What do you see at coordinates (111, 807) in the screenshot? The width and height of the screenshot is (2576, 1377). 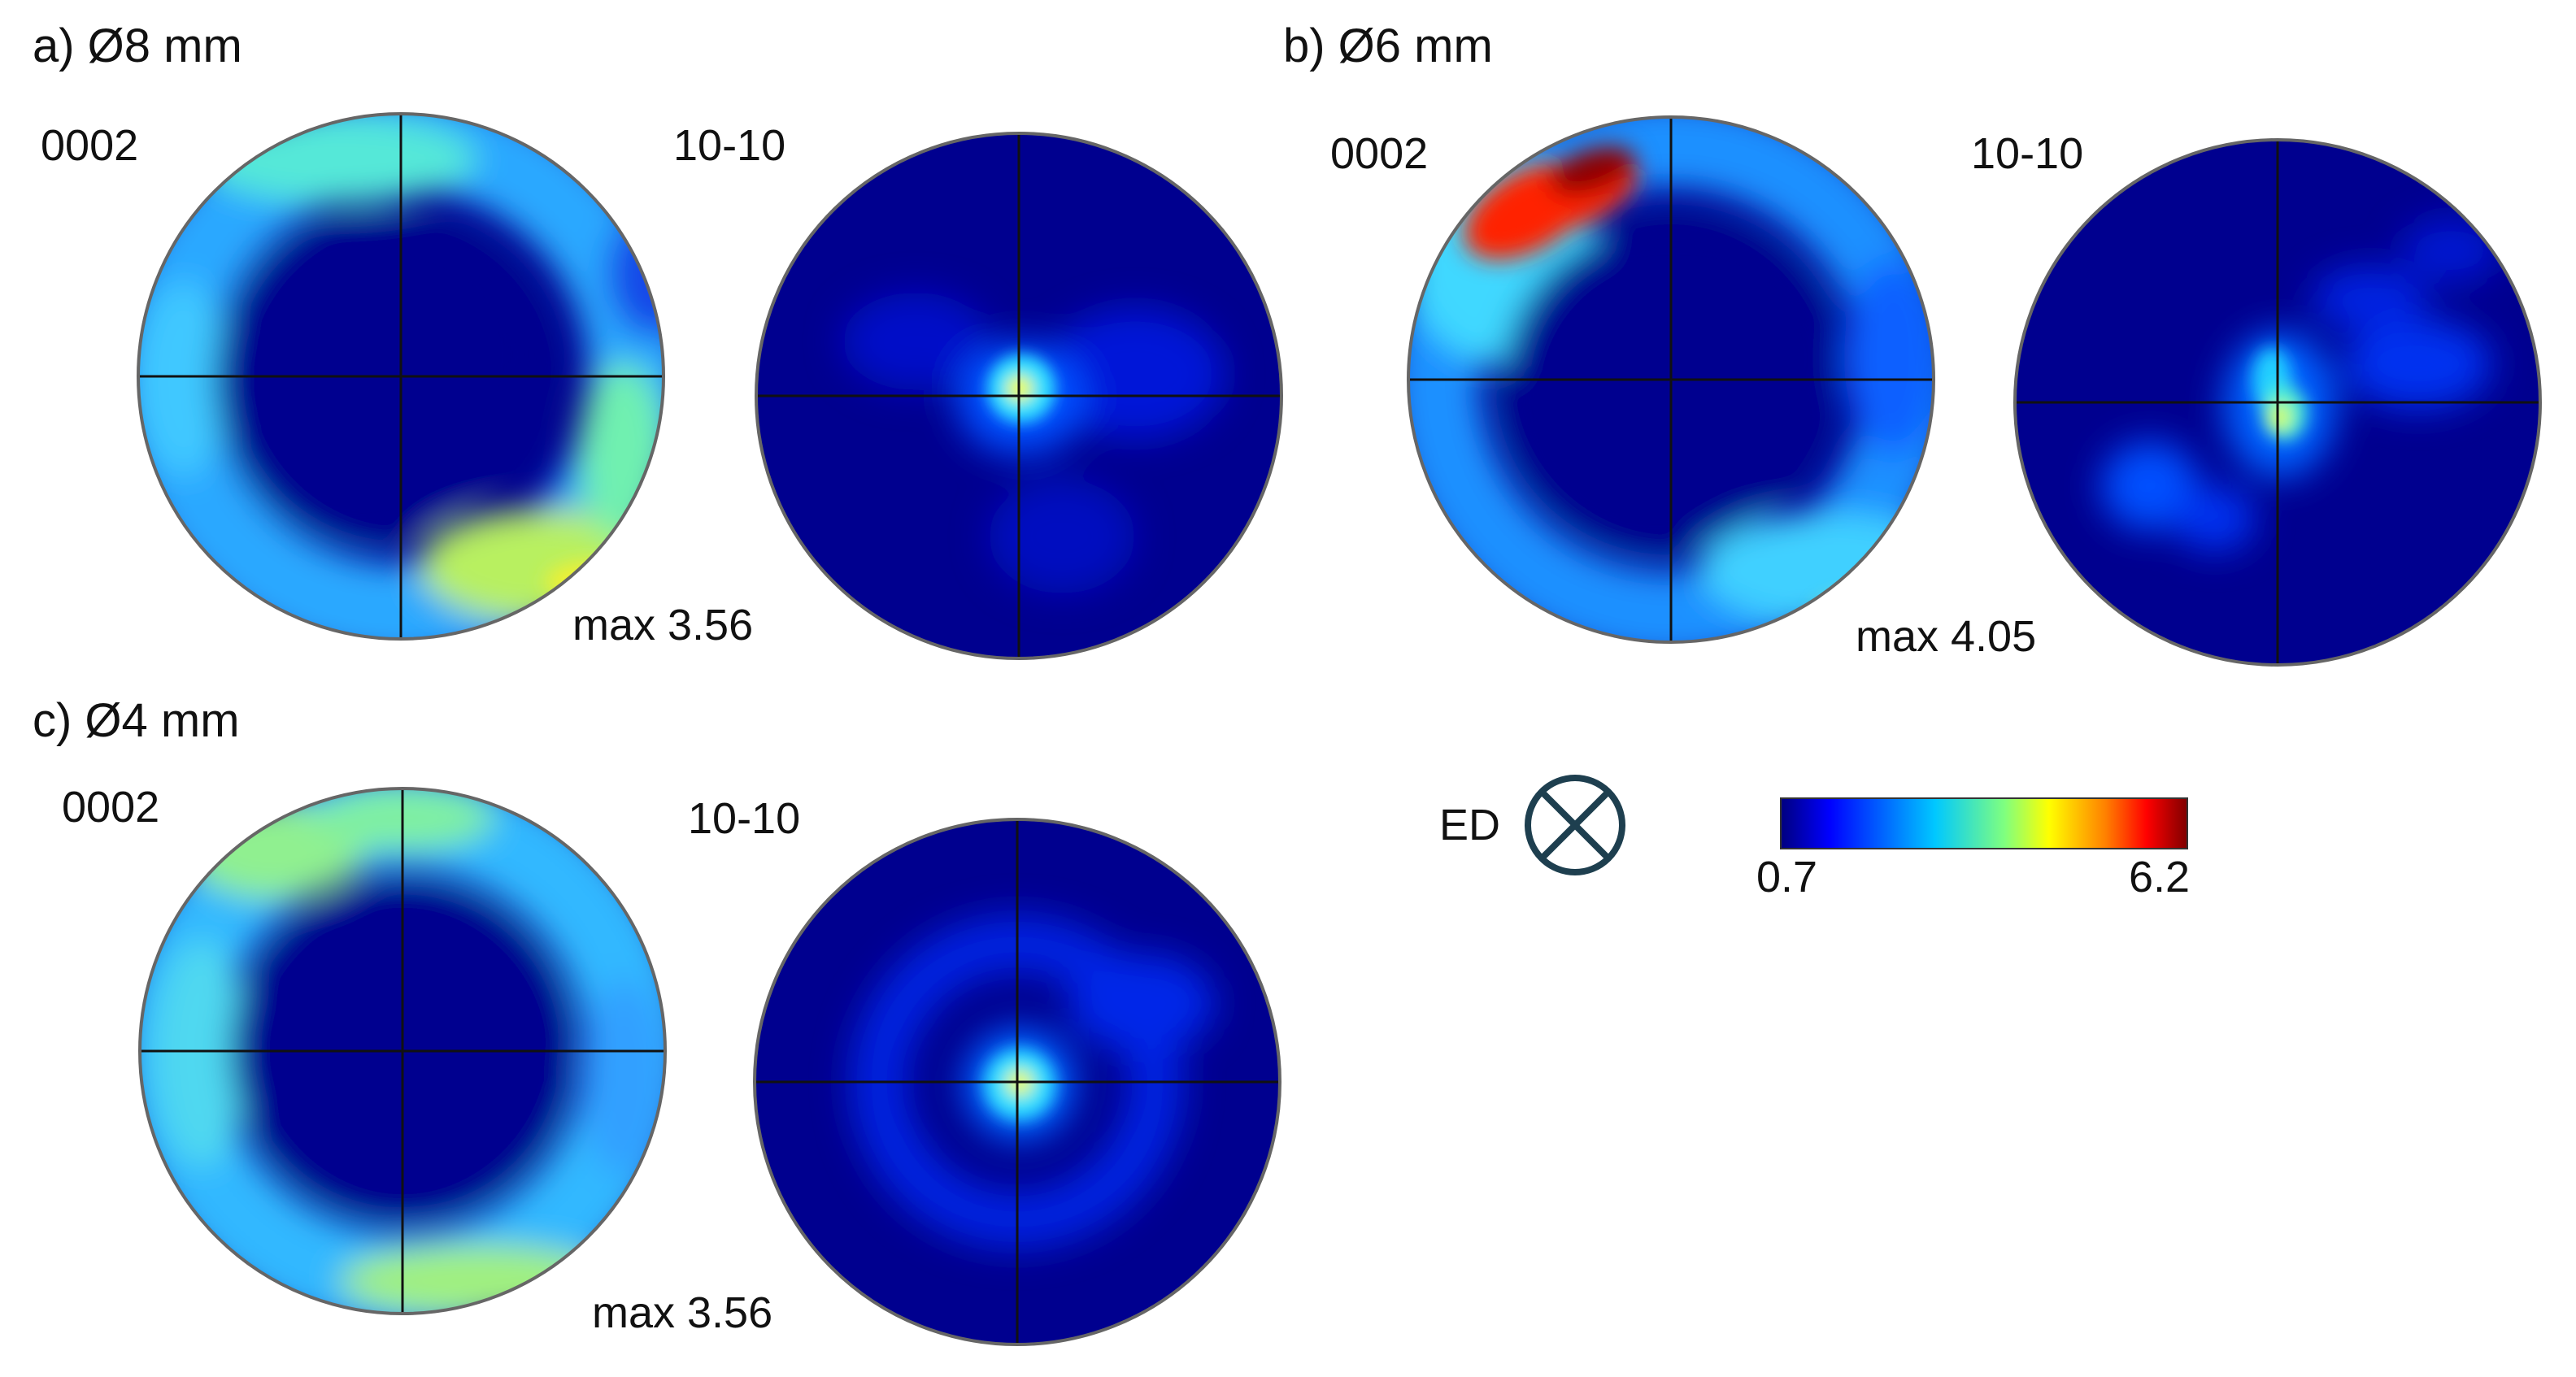 I see `panel-c-0002-label: 0002` at bounding box center [111, 807].